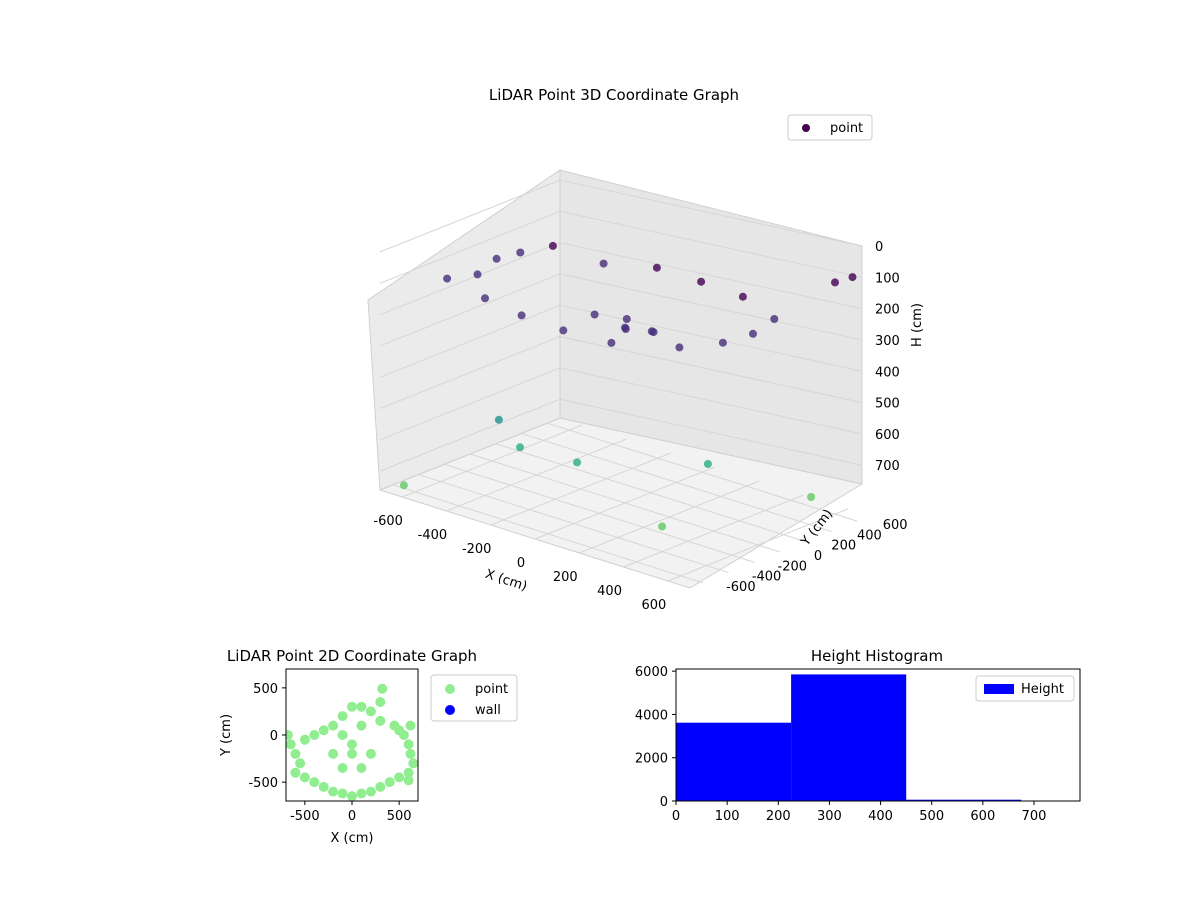 This screenshot has width=1200, height=900. I want to click on legend-histogram-label: Height, so click(1042, 689).